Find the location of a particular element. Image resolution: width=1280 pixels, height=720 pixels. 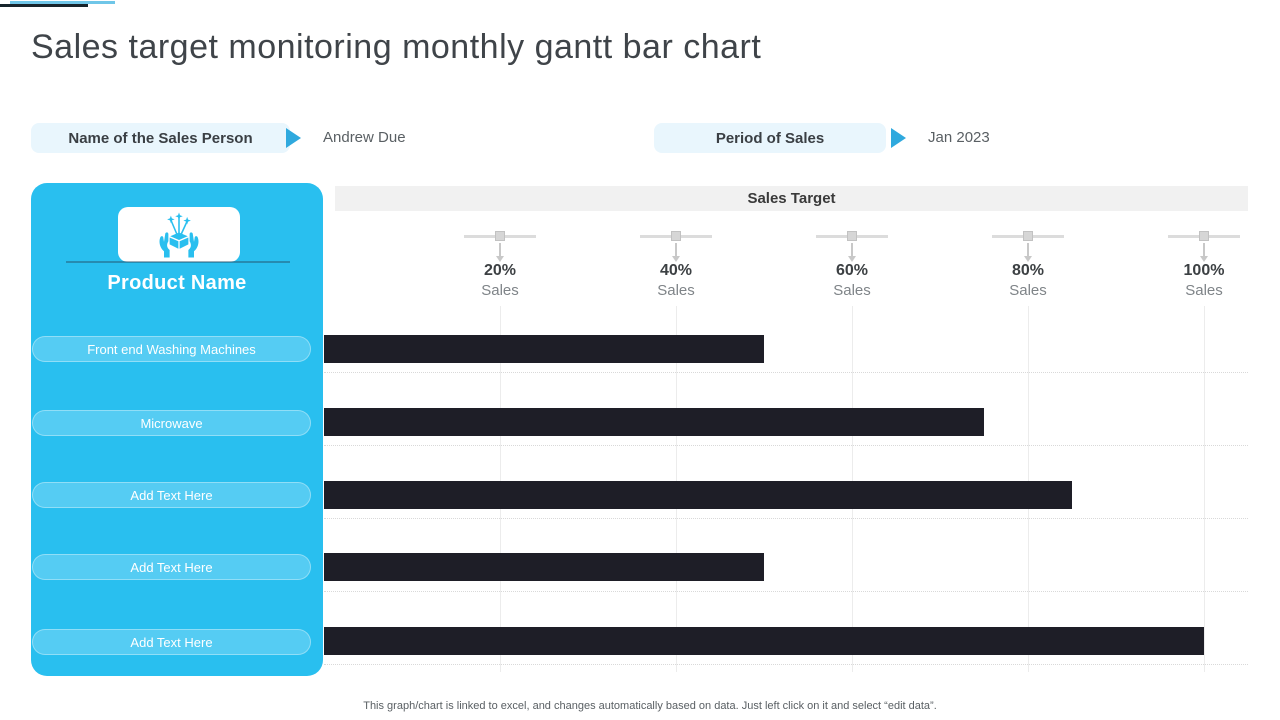

tick-percent: 40% is located at coordinates (676, 270).